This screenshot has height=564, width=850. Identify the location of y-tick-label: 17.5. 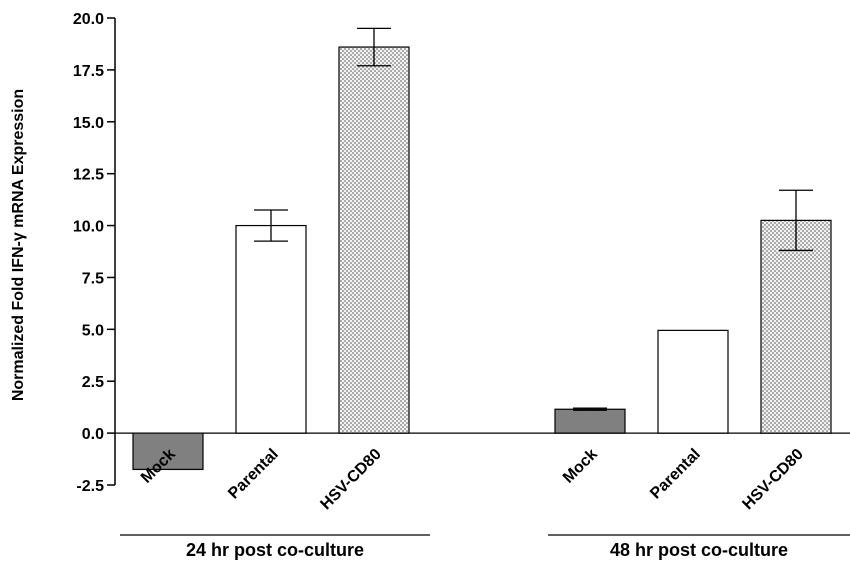
(88, 71).